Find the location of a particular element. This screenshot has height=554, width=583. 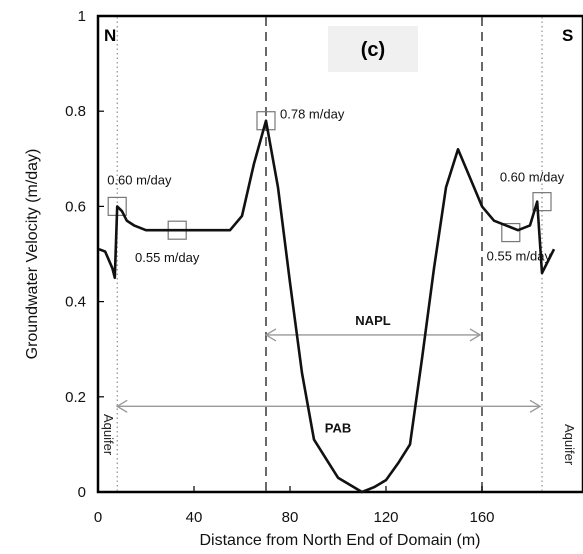

y-tick-label-0: 0 is located at coordinates (82, 492).